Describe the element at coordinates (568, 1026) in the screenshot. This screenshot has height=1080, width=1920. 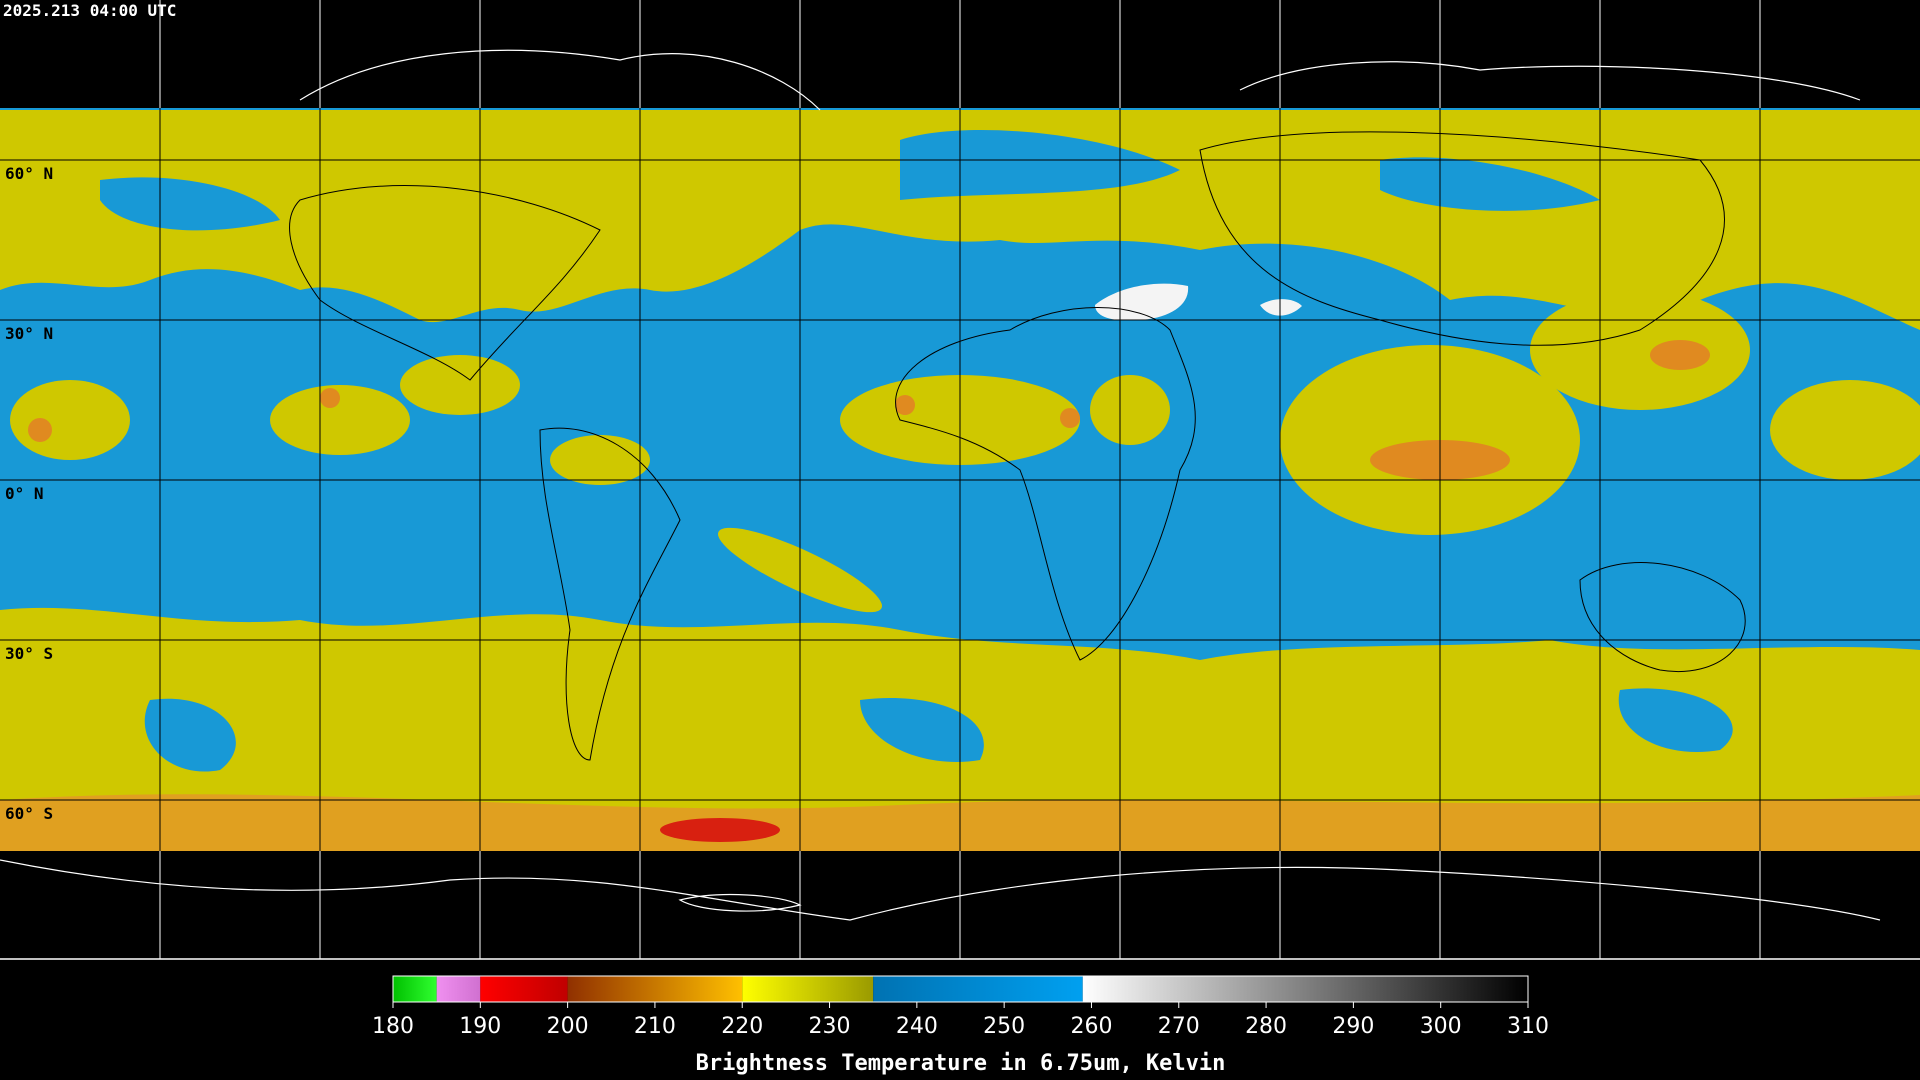
I see `colorbar-tick-label: 200` at that location.